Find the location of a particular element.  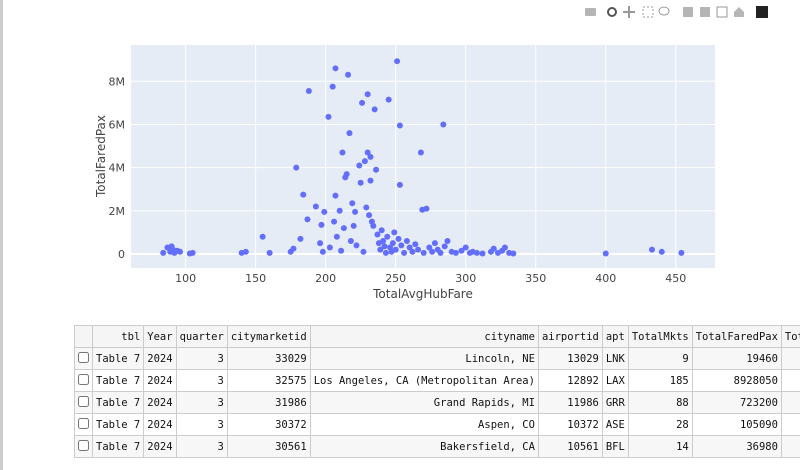

table-cell: 9 is located at coordinates (660, 358).